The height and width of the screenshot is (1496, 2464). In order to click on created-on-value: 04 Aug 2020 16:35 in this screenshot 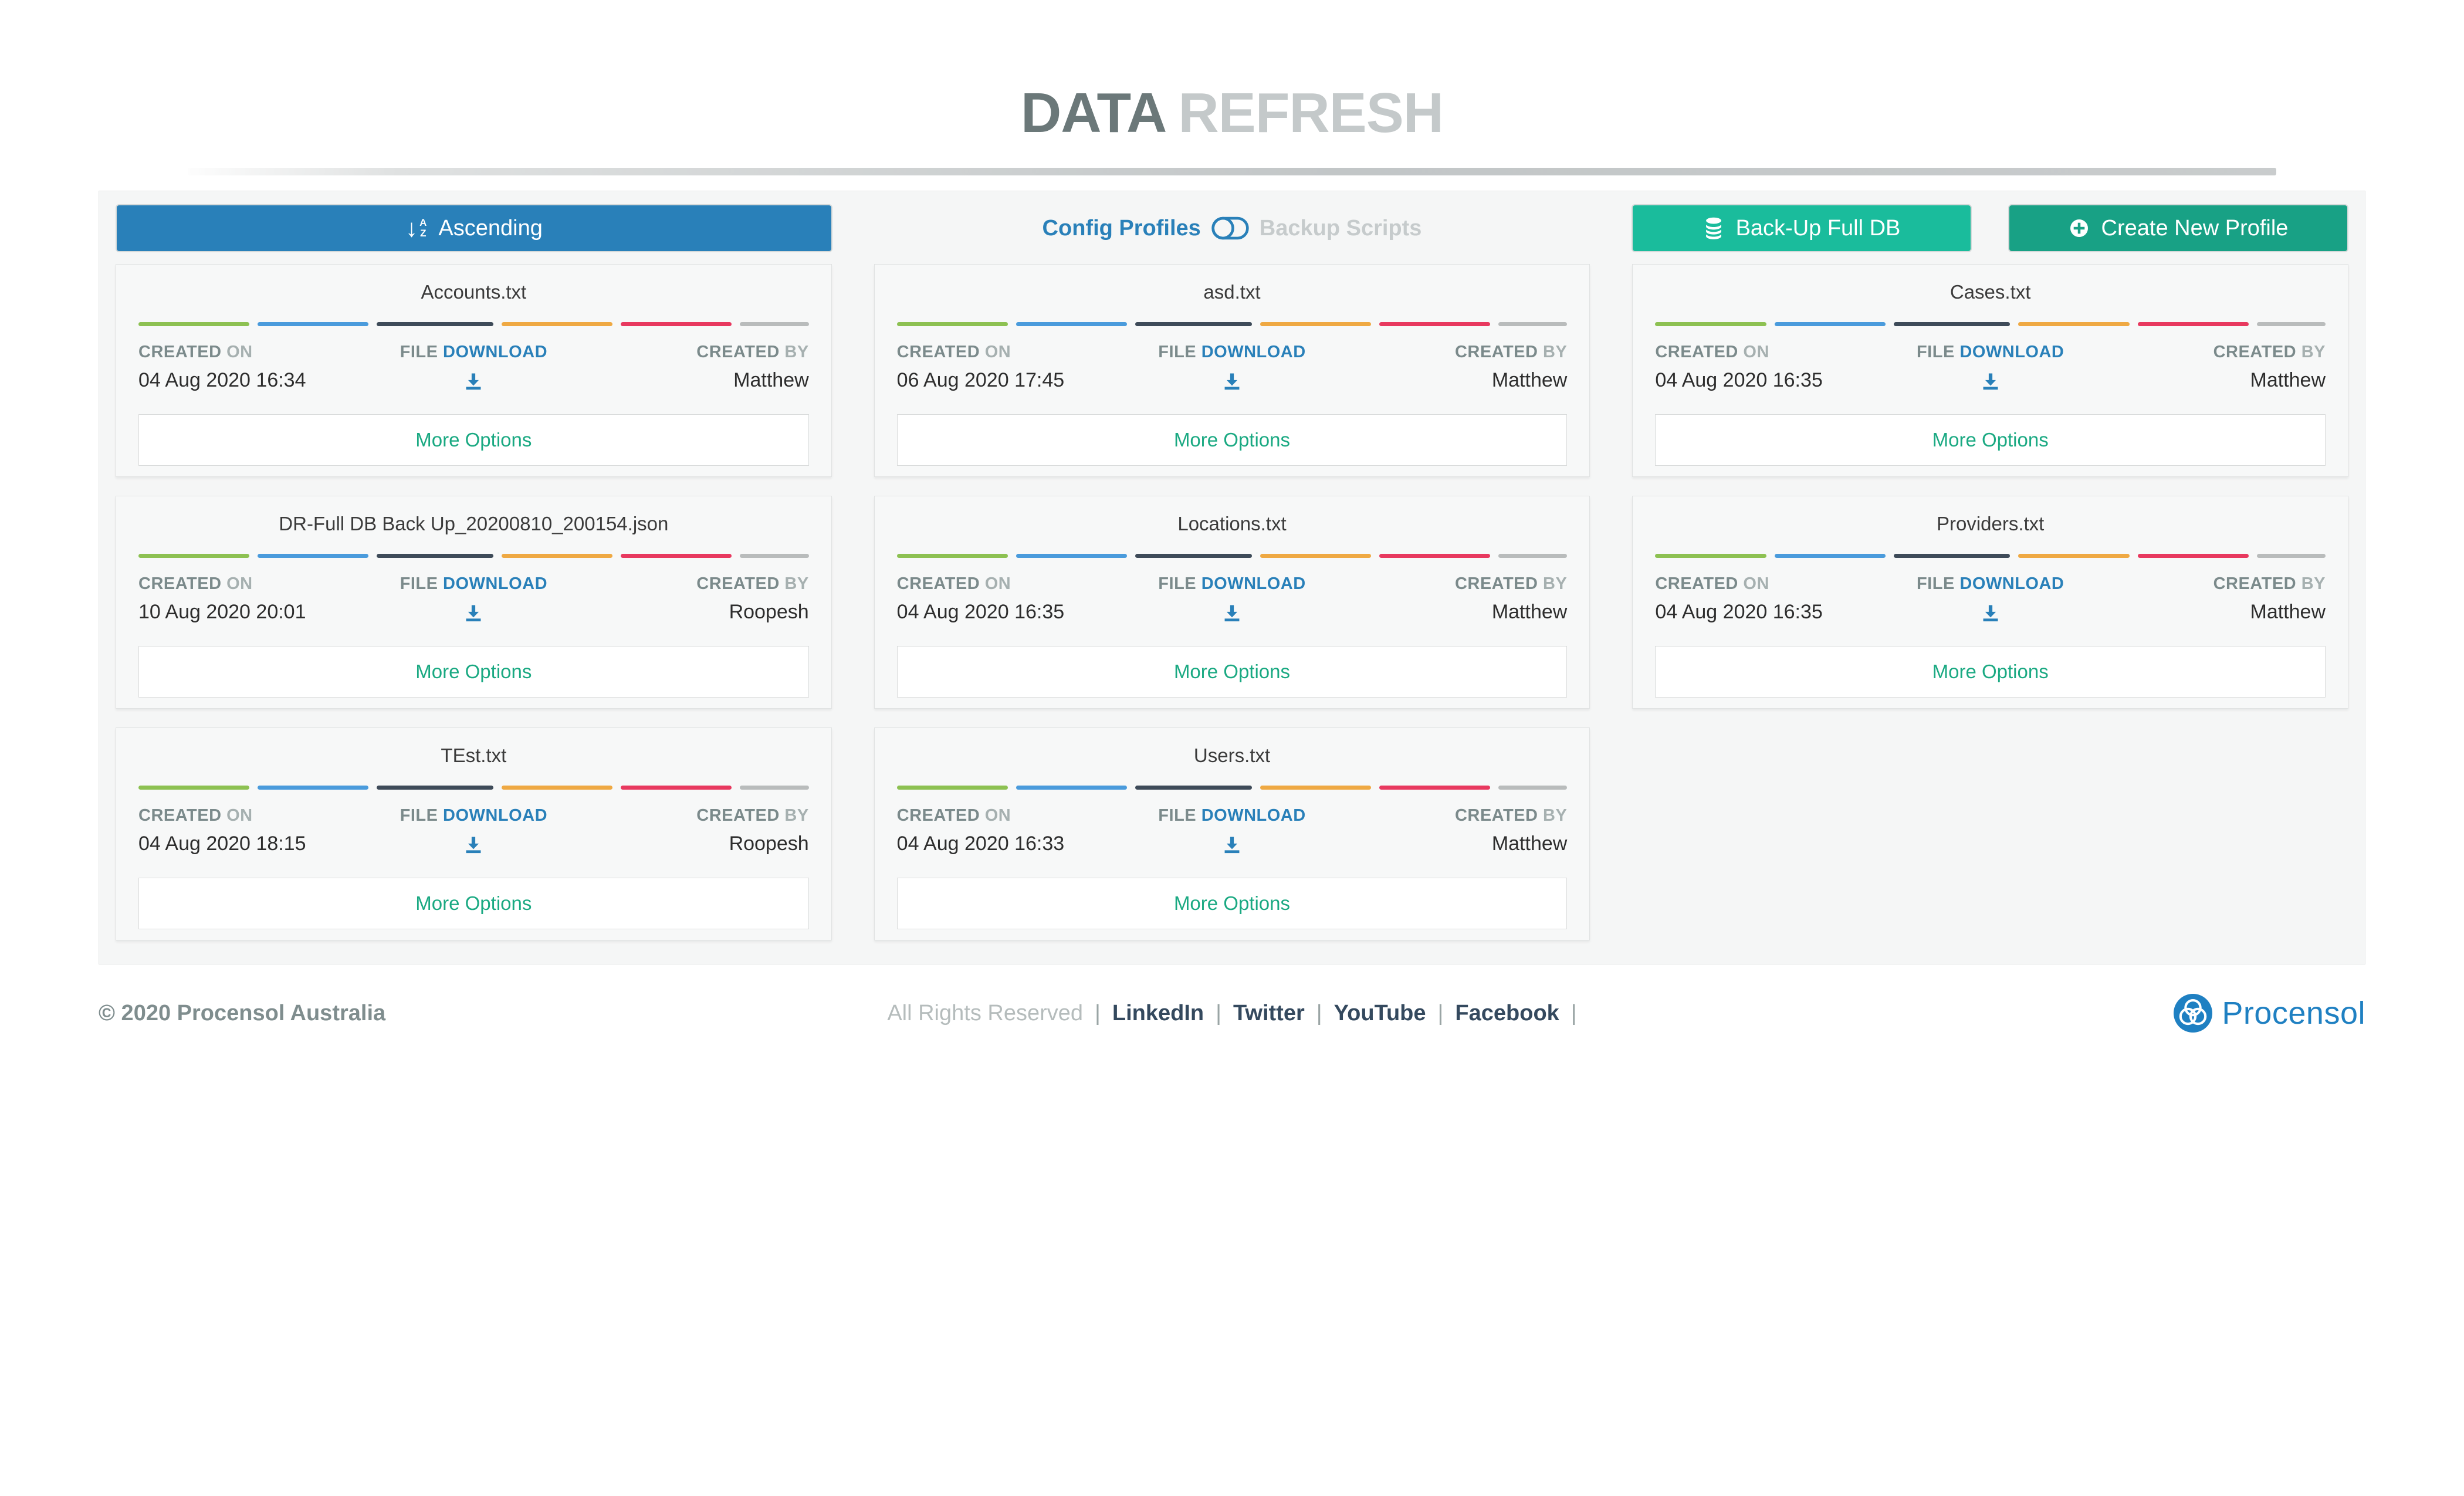, I will do `click(1739, 612)`.